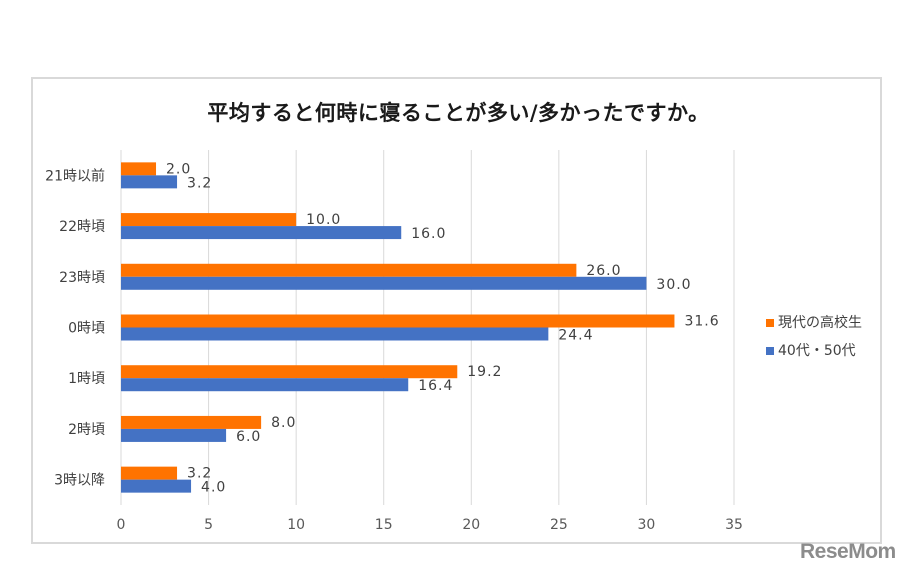 This screenshot has height=578, width=917. I want to click on data-label: 31.6, so click(701, 322).